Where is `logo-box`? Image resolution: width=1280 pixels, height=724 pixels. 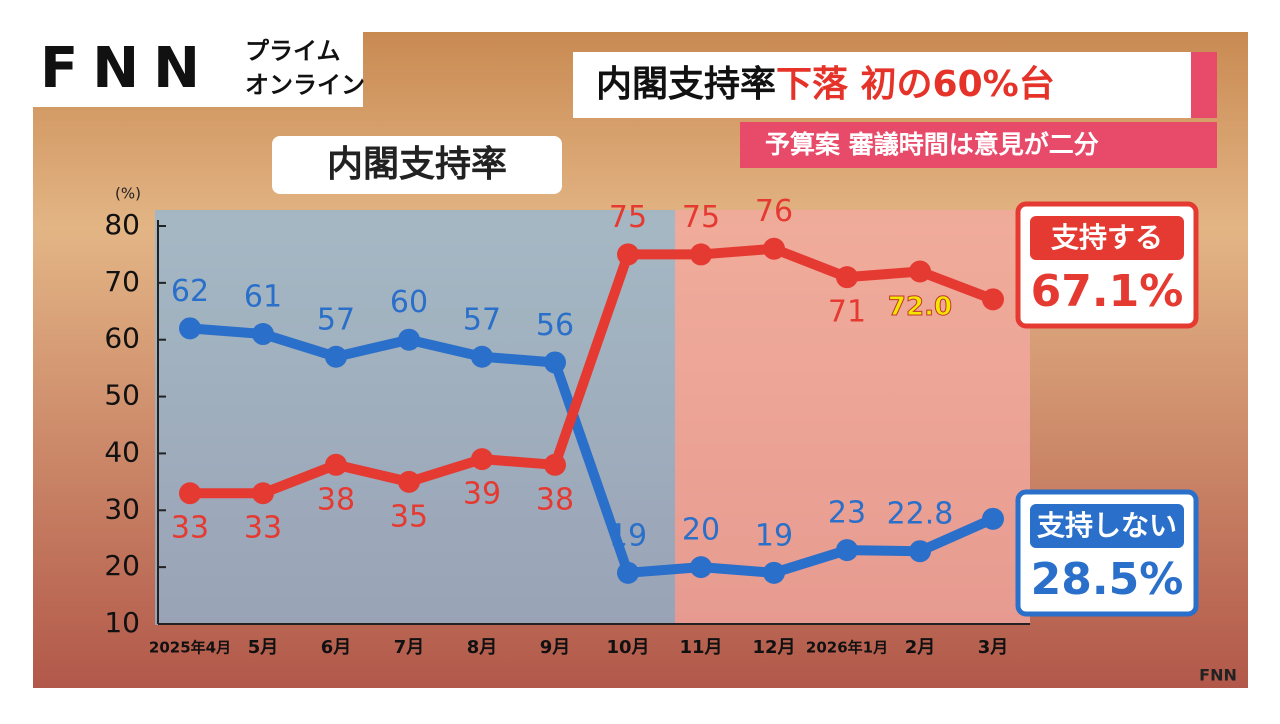 logo-box is located at coordinates (198, 69).